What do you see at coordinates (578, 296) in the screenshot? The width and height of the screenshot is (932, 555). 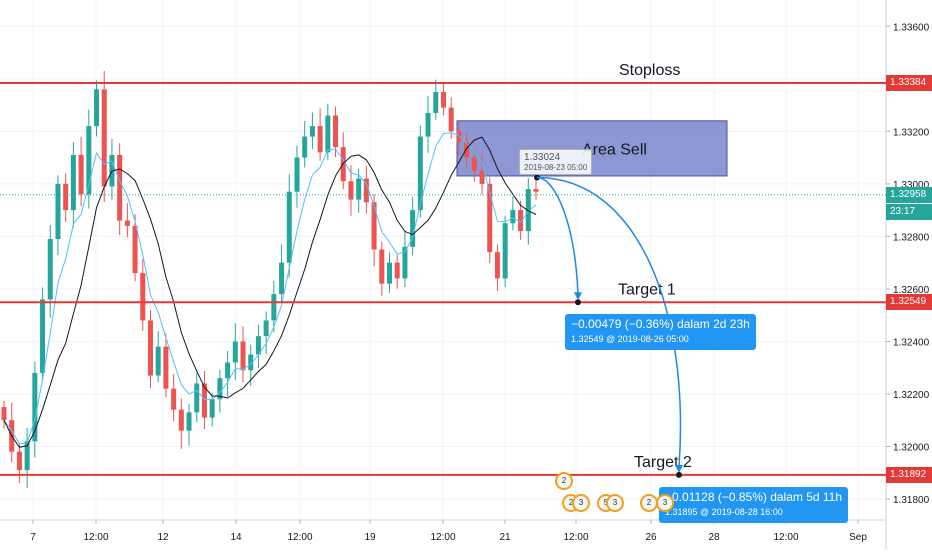 I see `target-1-arrowhead` at bounding box center [578, 296].